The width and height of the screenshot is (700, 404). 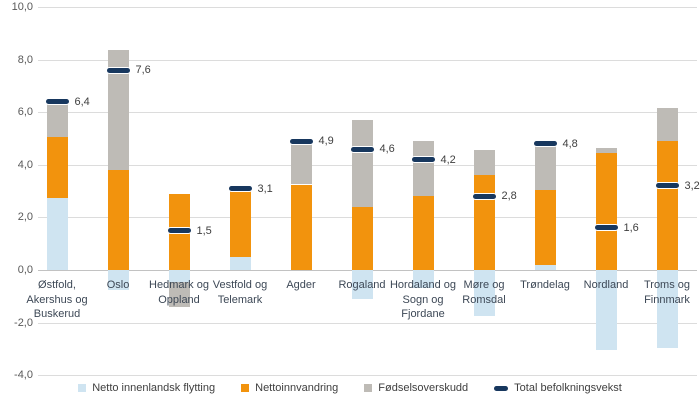 I want to click on legend-label: Fødselsoverskudd, so click(x=423, y=388).